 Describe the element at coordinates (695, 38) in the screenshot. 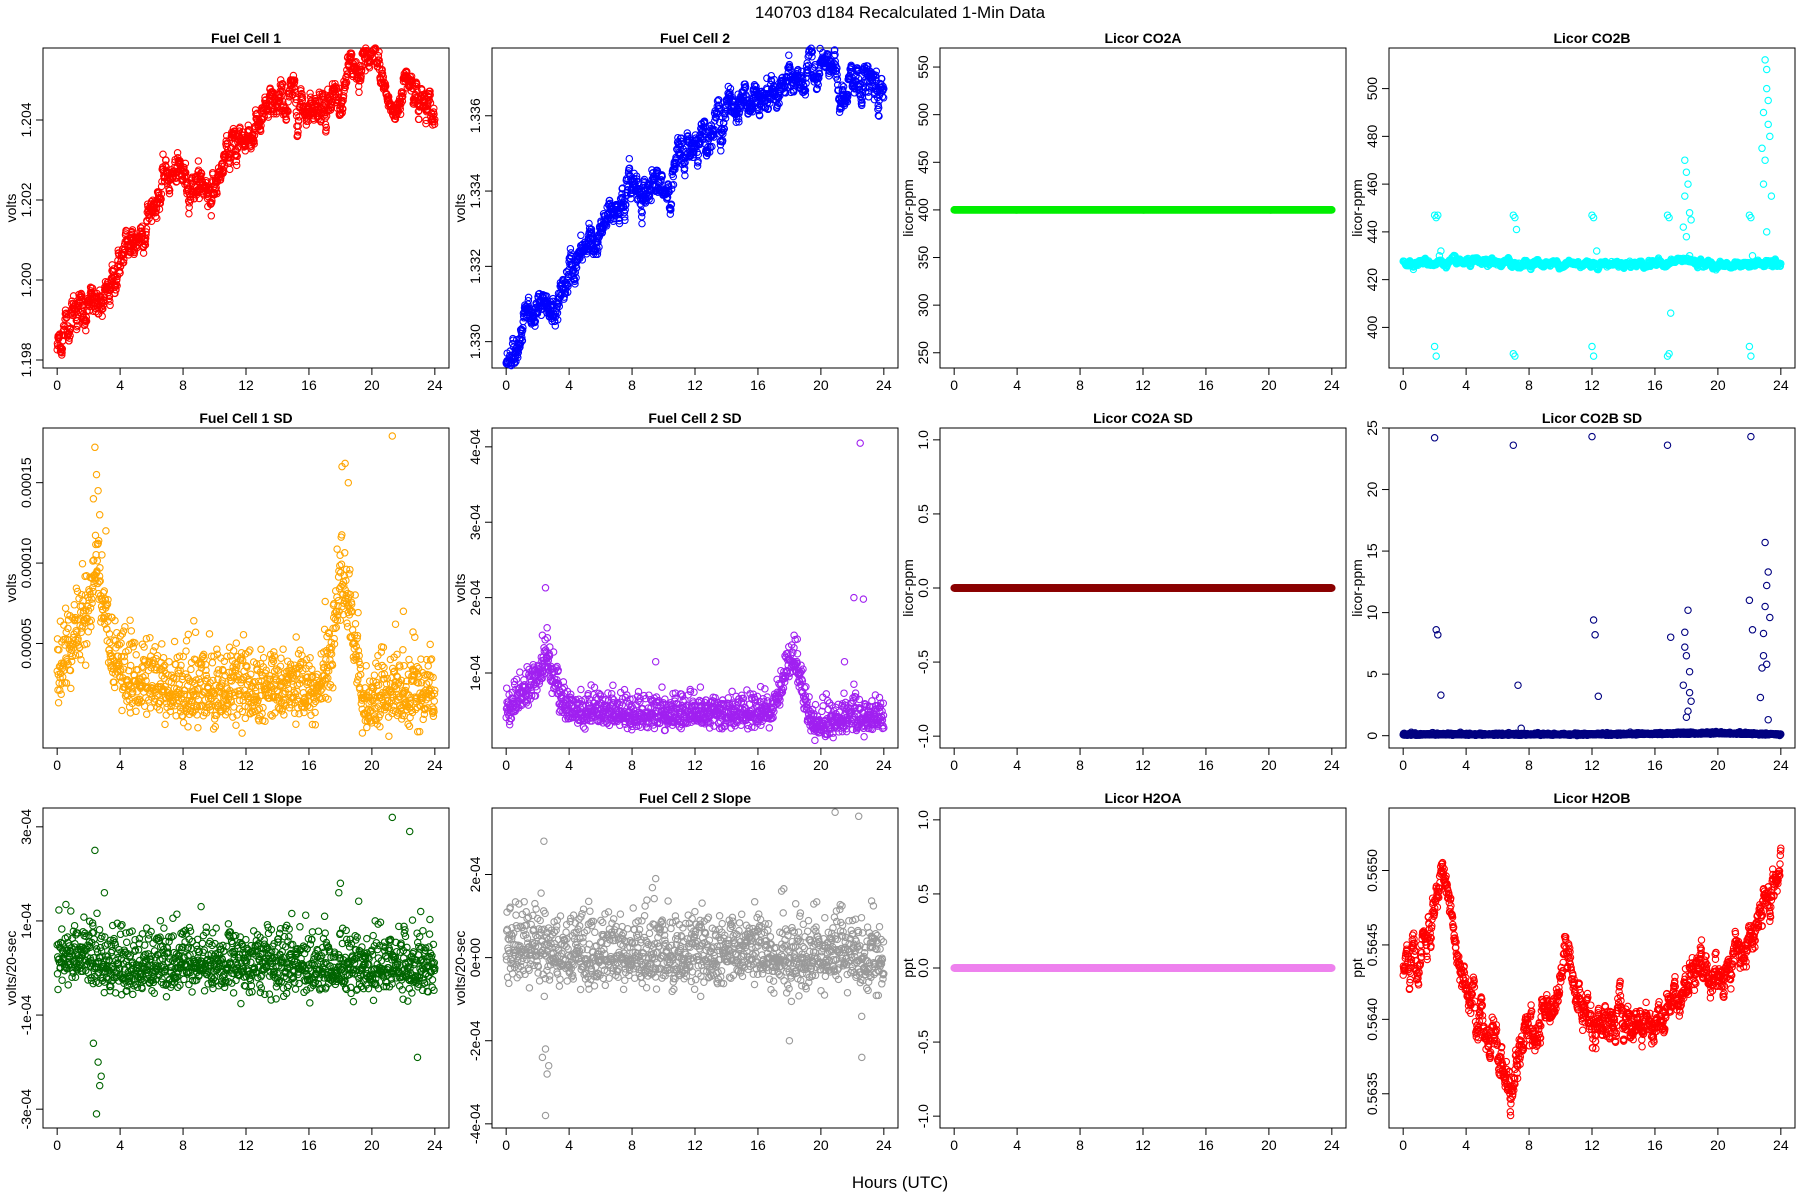

I see `panel-title: Fuel Cell 2` at that location.